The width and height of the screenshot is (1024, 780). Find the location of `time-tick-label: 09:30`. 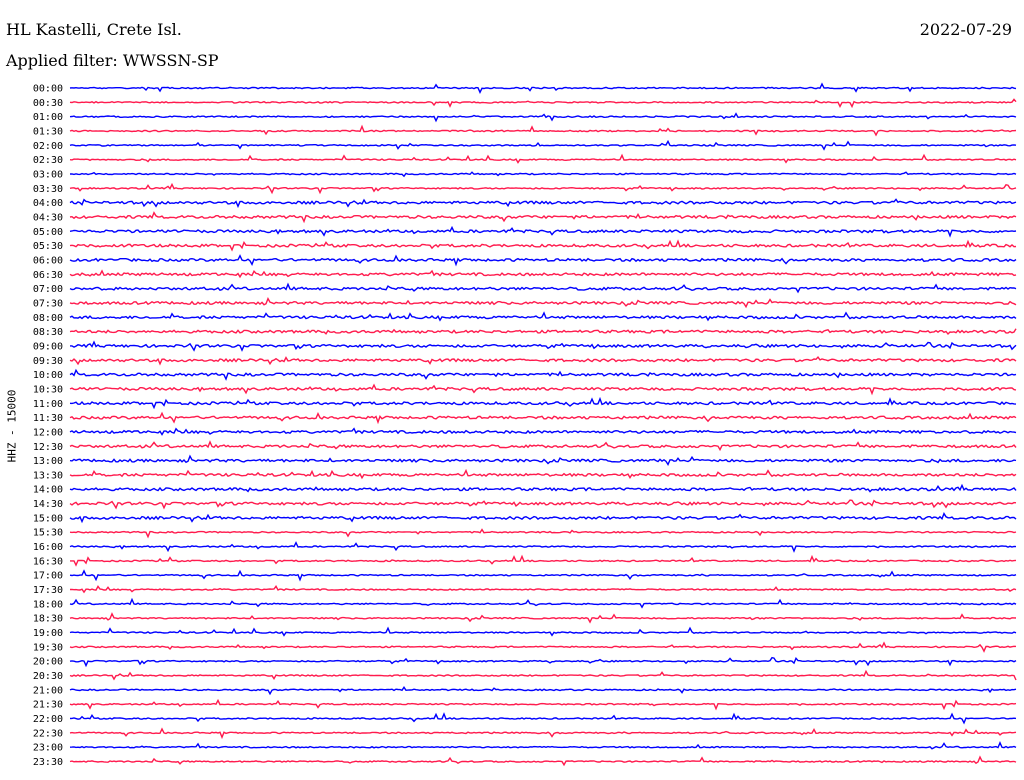

time-tick-label: 09:30 is located at coordinates (48, 361).